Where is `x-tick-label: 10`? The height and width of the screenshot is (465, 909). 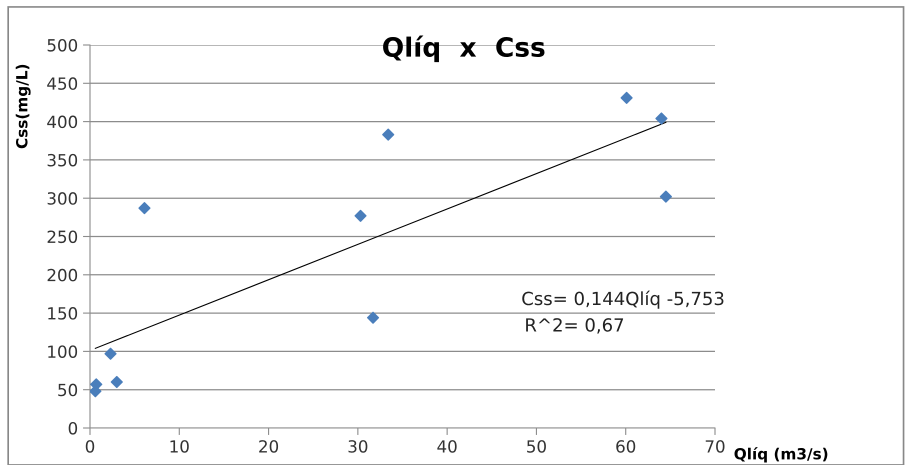
x-tick-label: 10 is located at coordinates (179, 446).